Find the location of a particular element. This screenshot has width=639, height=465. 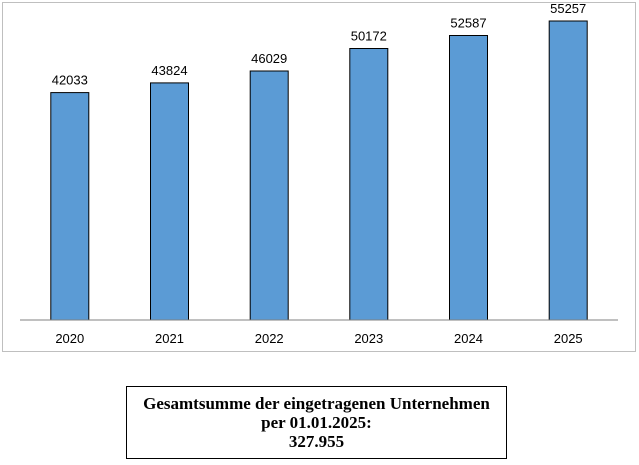

data-label-2021: 43824 is located at coordinates (169, 70).